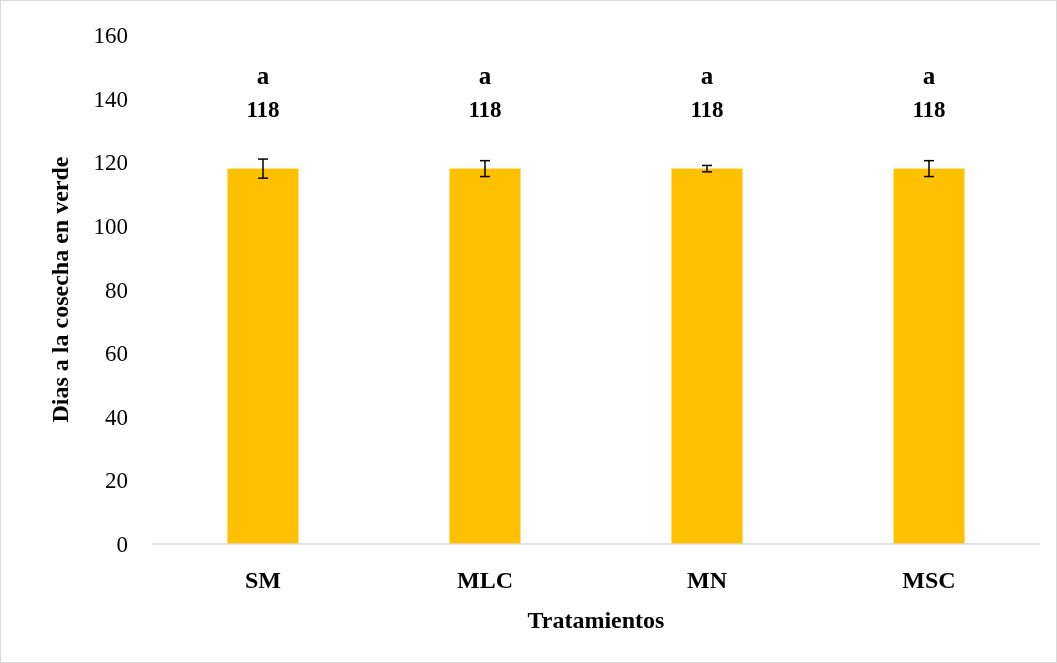  I want to click on y-tick-label: 100, so click(110, 226).